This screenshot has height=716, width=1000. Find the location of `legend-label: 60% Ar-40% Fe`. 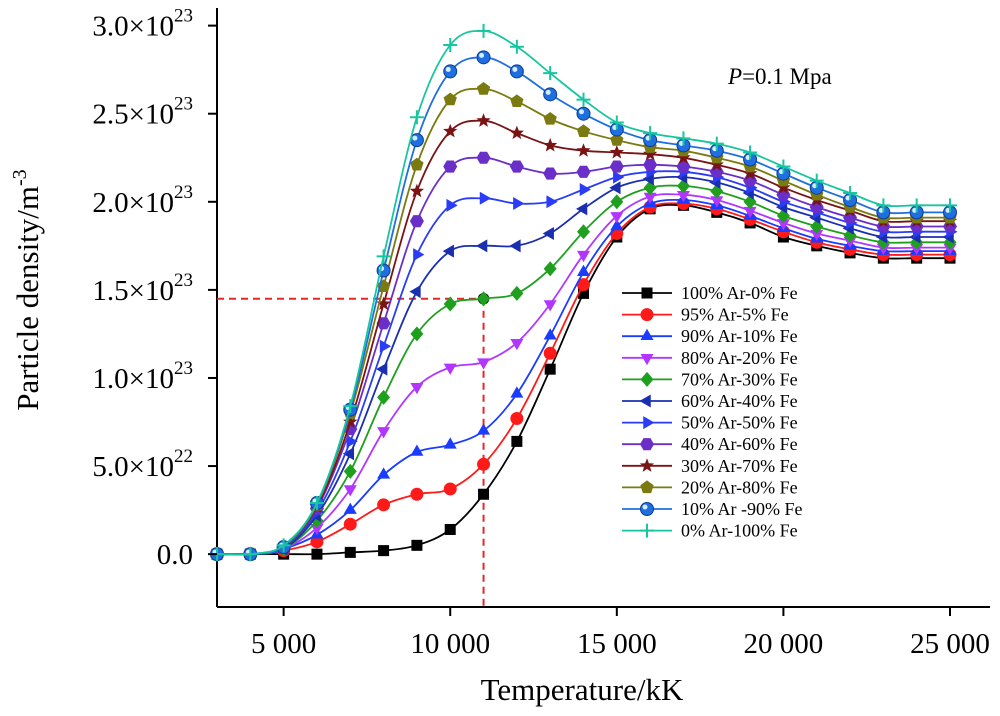

legend-label: 60% Ar-40% Fe is located at coordinates (739, 401).